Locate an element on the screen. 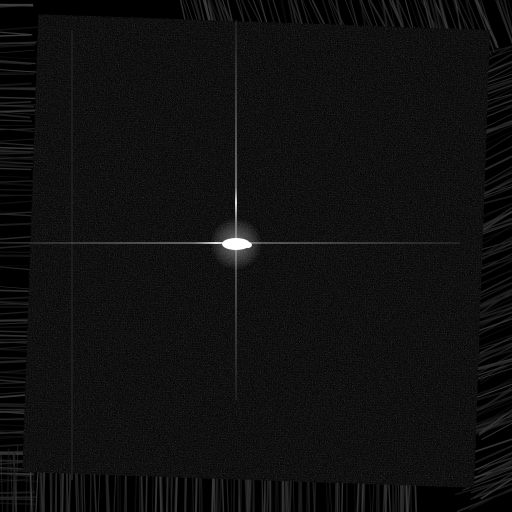 Image resolution: width=512 pixels, height=512 pixels. center-peak-side is located at coordinates (248, 245).